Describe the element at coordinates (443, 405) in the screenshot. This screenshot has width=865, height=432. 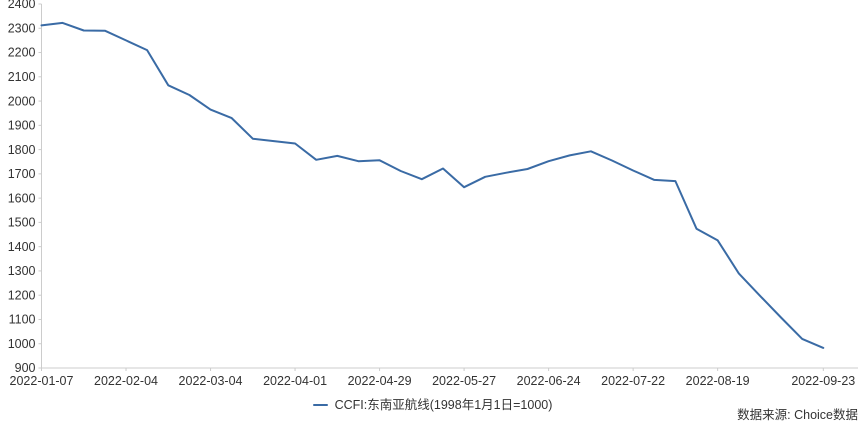
I see `legend-label: CCFI:东南亚航线(1998年1月1日=1000)` at that location.